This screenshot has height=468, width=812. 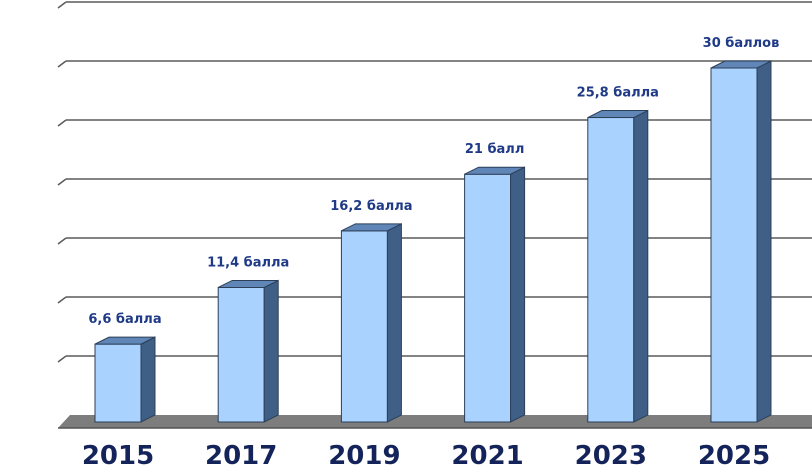 What do you see at coordinates (118, 454) in the screenshot?
I see `category-label: 2015` at bounding box center [118, 454].